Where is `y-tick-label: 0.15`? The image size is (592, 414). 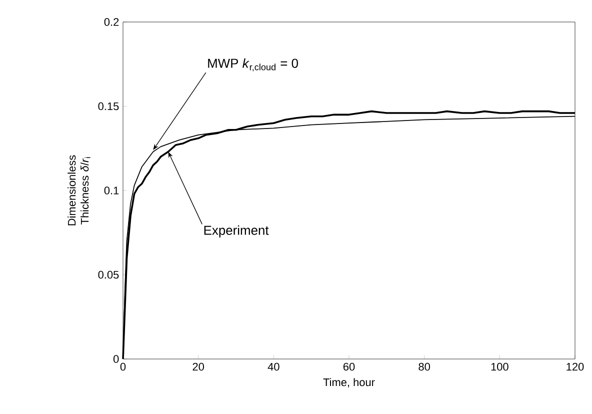 y-tick-label: 0.15 is located at coordinates (108, 106).